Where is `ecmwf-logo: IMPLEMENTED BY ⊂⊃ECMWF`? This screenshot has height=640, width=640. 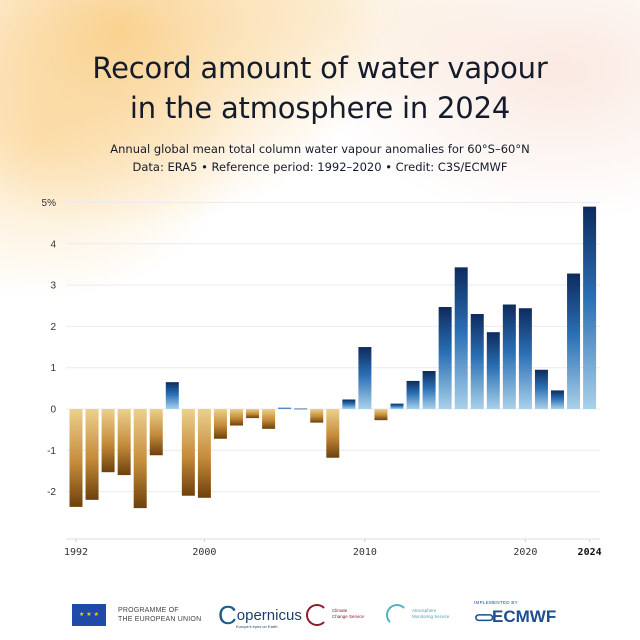 ecmwf-logo: IMPLEMENTED BY ⊂⊃ECMWF is located at coordinates (515, 613).